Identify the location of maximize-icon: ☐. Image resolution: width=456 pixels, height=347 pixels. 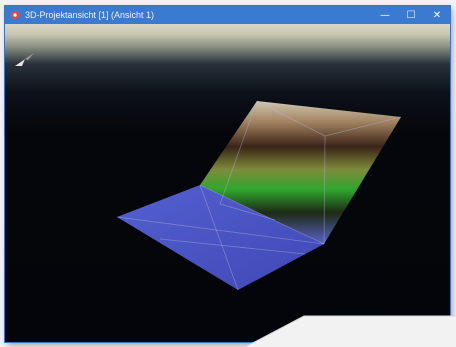
(411, 15).